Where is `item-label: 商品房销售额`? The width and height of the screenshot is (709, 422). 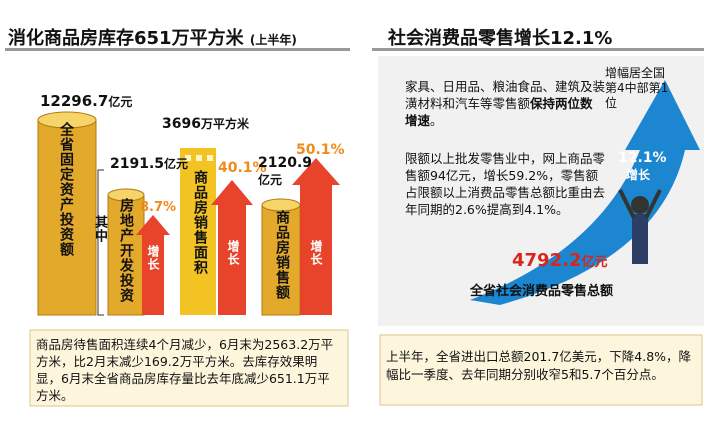 item-label: 商品房销售额 is located at coordinates (282, 255).